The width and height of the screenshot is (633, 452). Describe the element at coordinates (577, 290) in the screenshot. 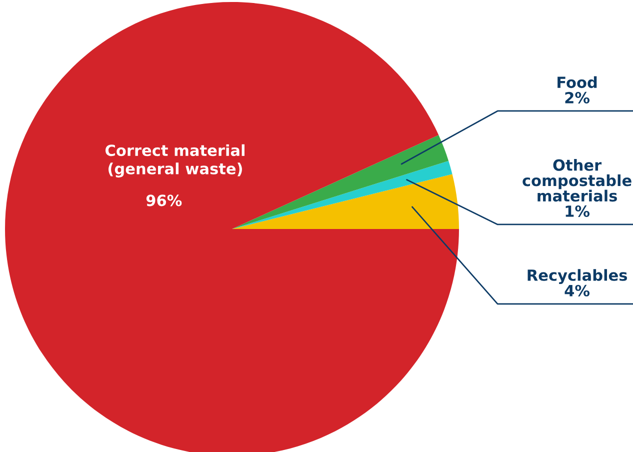

I see `data-label: 4%` at that location.